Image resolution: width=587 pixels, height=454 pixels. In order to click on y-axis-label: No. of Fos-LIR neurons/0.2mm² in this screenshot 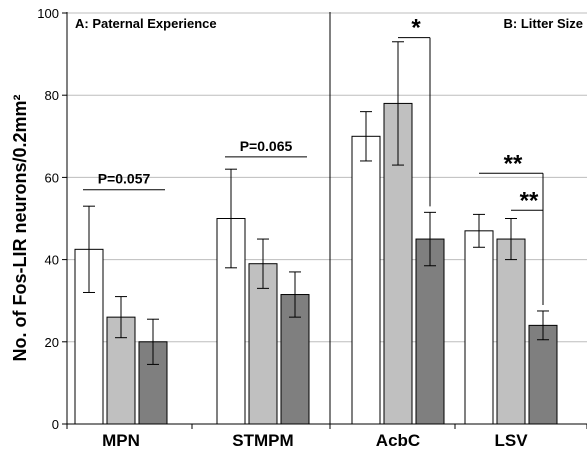, I will do `click(20, 227)`.